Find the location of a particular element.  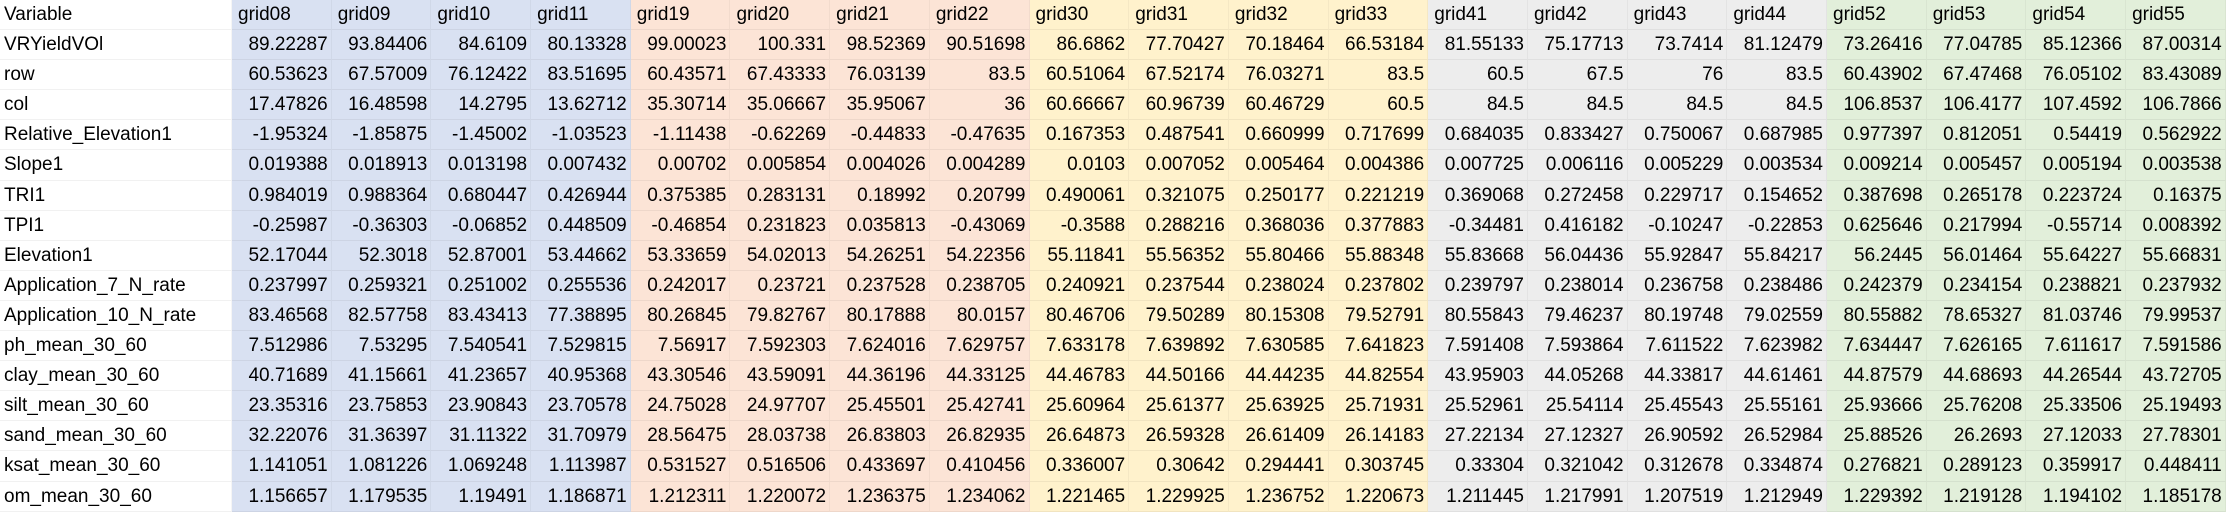

table-cell: 80.46706 is located at coordinates (1079, 316).